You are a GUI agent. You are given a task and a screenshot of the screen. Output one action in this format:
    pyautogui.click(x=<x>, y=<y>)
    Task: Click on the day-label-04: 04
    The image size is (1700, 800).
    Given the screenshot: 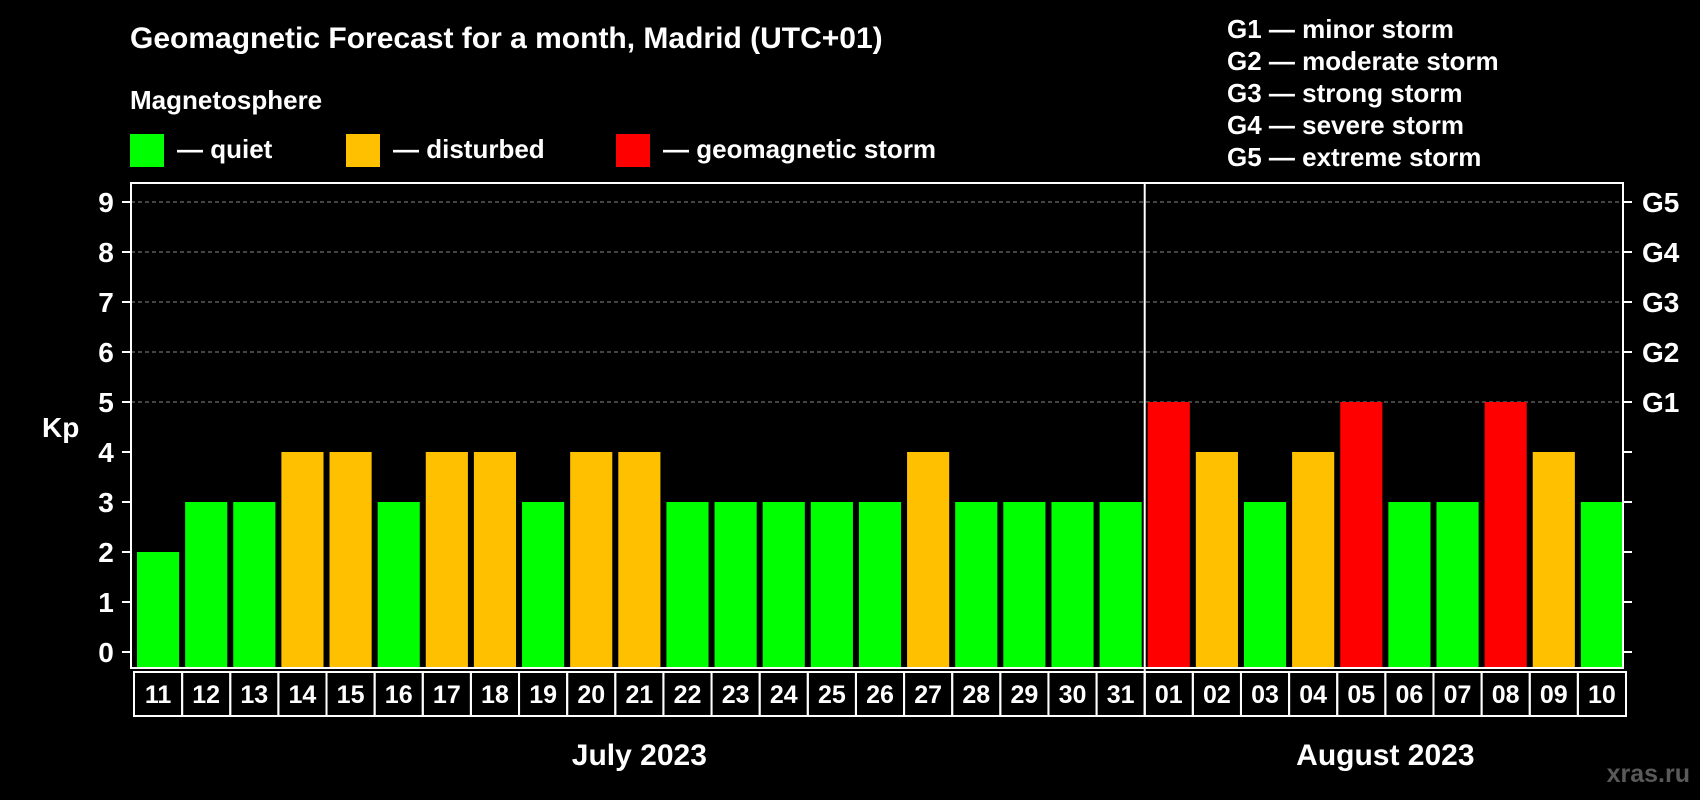 What is the action you would take?
    pyautogui.click(x=1313, y=695)
    